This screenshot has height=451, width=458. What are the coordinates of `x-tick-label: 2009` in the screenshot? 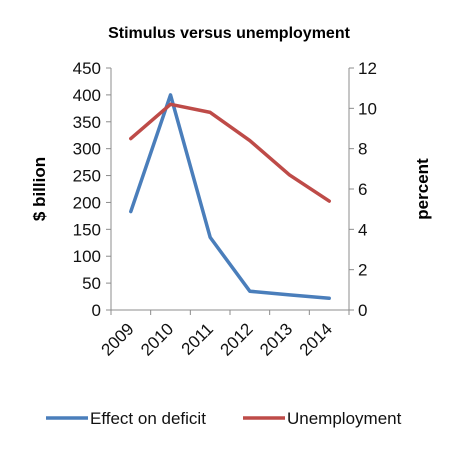 It's located at (117, 339).